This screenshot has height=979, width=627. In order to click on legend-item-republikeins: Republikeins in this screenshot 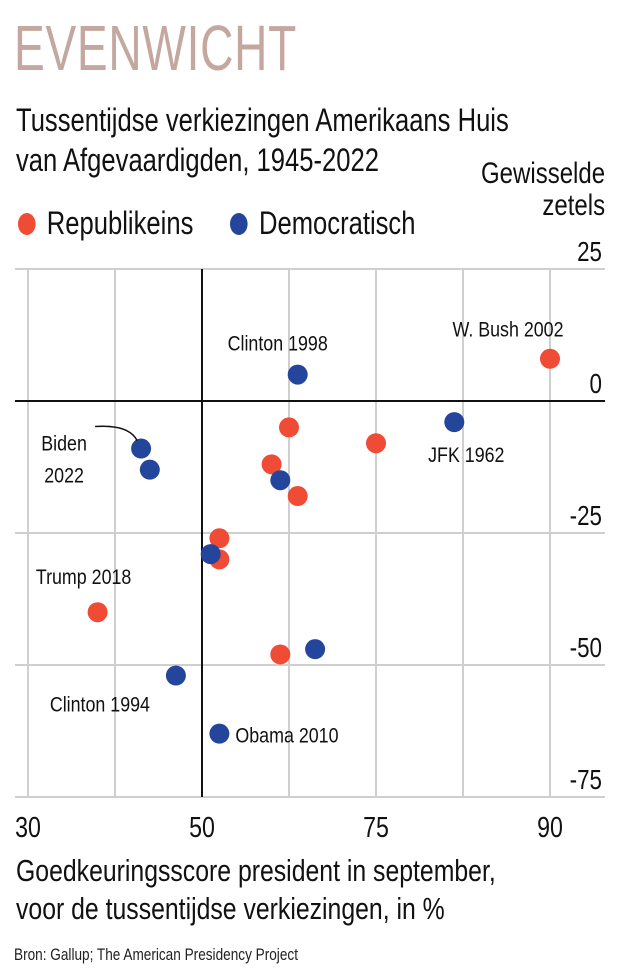, I will do `click(105, 223)`.